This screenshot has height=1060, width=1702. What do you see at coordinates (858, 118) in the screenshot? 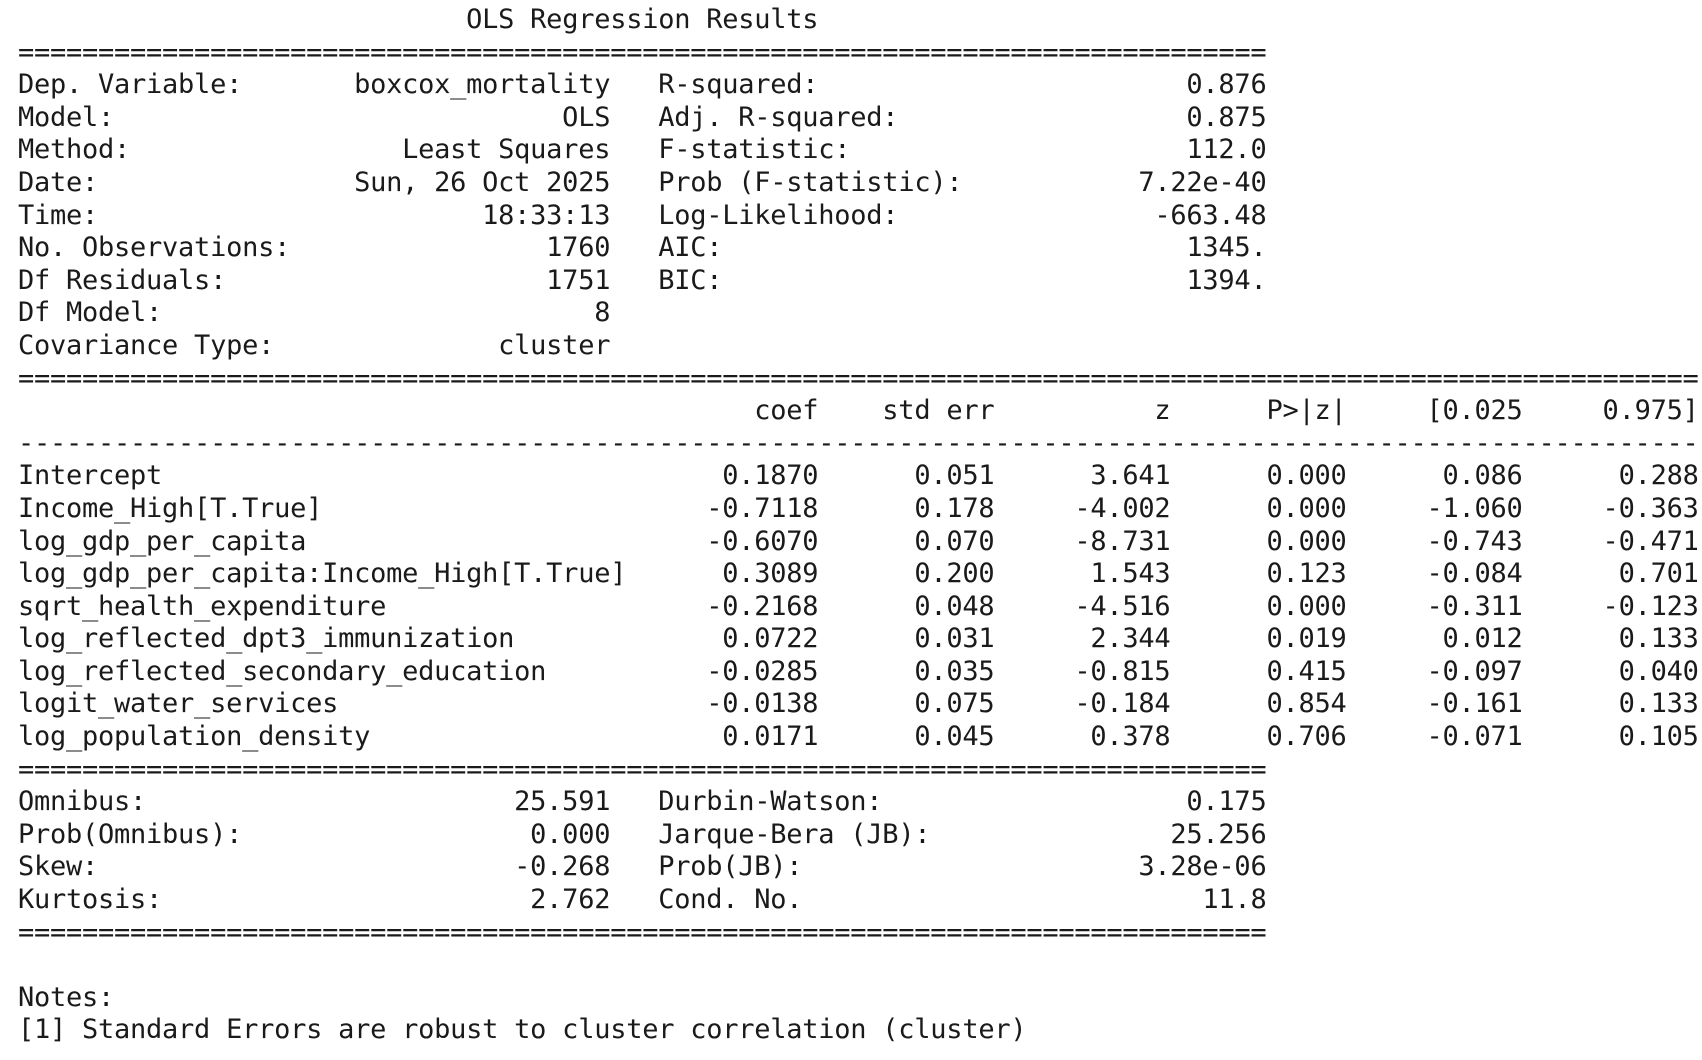
I see `top-stats-row: Model: OLS Adj. R-squared: 0.875` at bounding box center [858, 118].